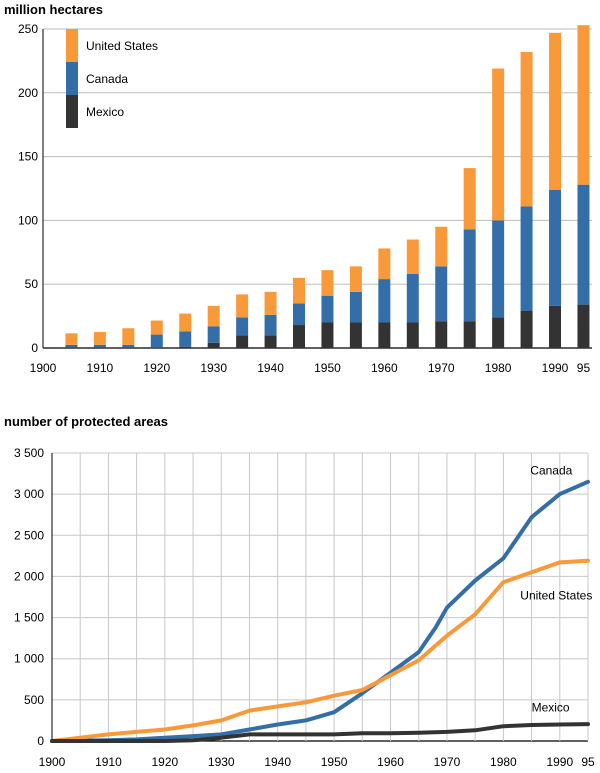 This screenshot has width=600, height=773. I want to click on bottom-x-tick-label: 1970, so click(447, 762).